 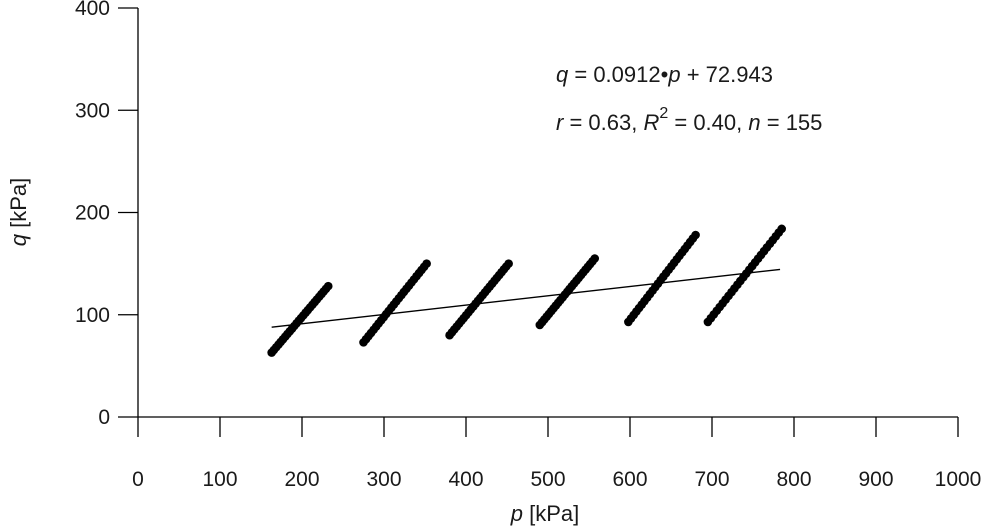 What do you see at coordinates (18, 212) in the screenshot?
I see `y-axis-label: q [kPa]` at bounding box center [18, 212].